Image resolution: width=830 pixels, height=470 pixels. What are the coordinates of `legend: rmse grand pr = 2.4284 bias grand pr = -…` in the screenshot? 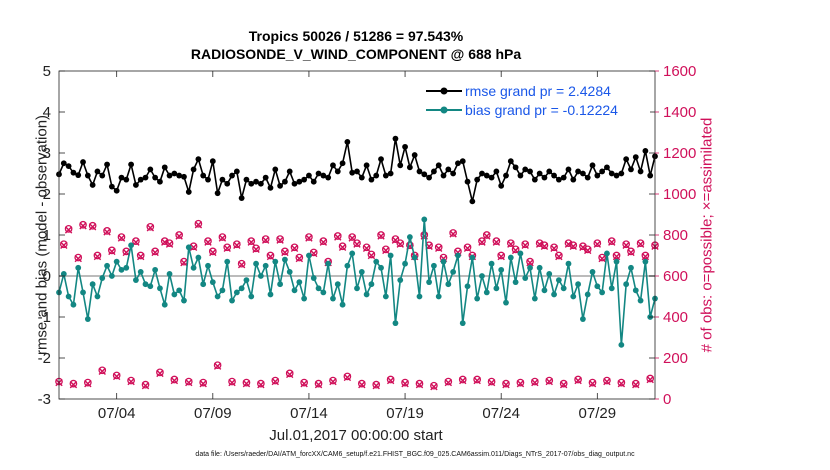 It's located at (536, 99).